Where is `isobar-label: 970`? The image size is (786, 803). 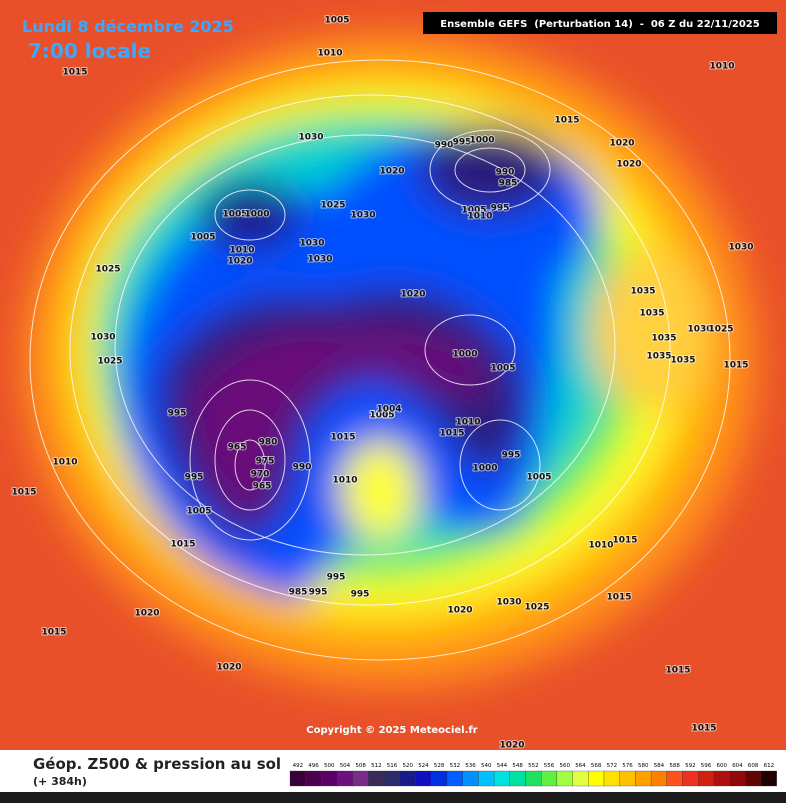 isobar-label: 970 is located at coordinates (260, 475).